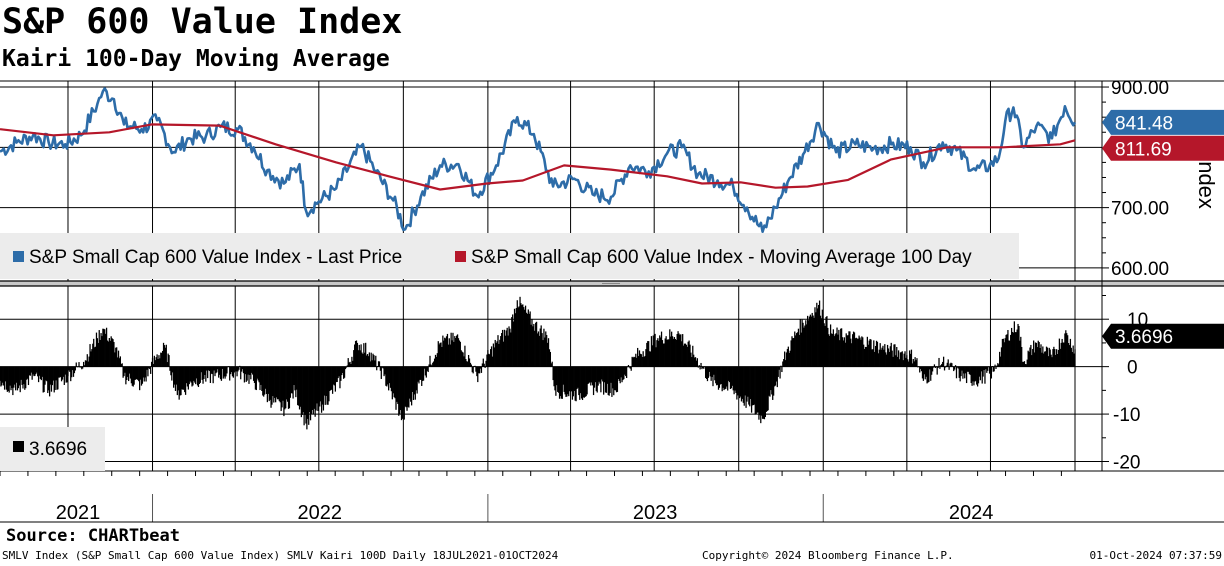 The width and height of the screenshot is (1224, 566). What do you see at coordinates (1143, 149) in the screenshot?
I see `value-tag-label: 811.69` at bounding box center [1143, 149].